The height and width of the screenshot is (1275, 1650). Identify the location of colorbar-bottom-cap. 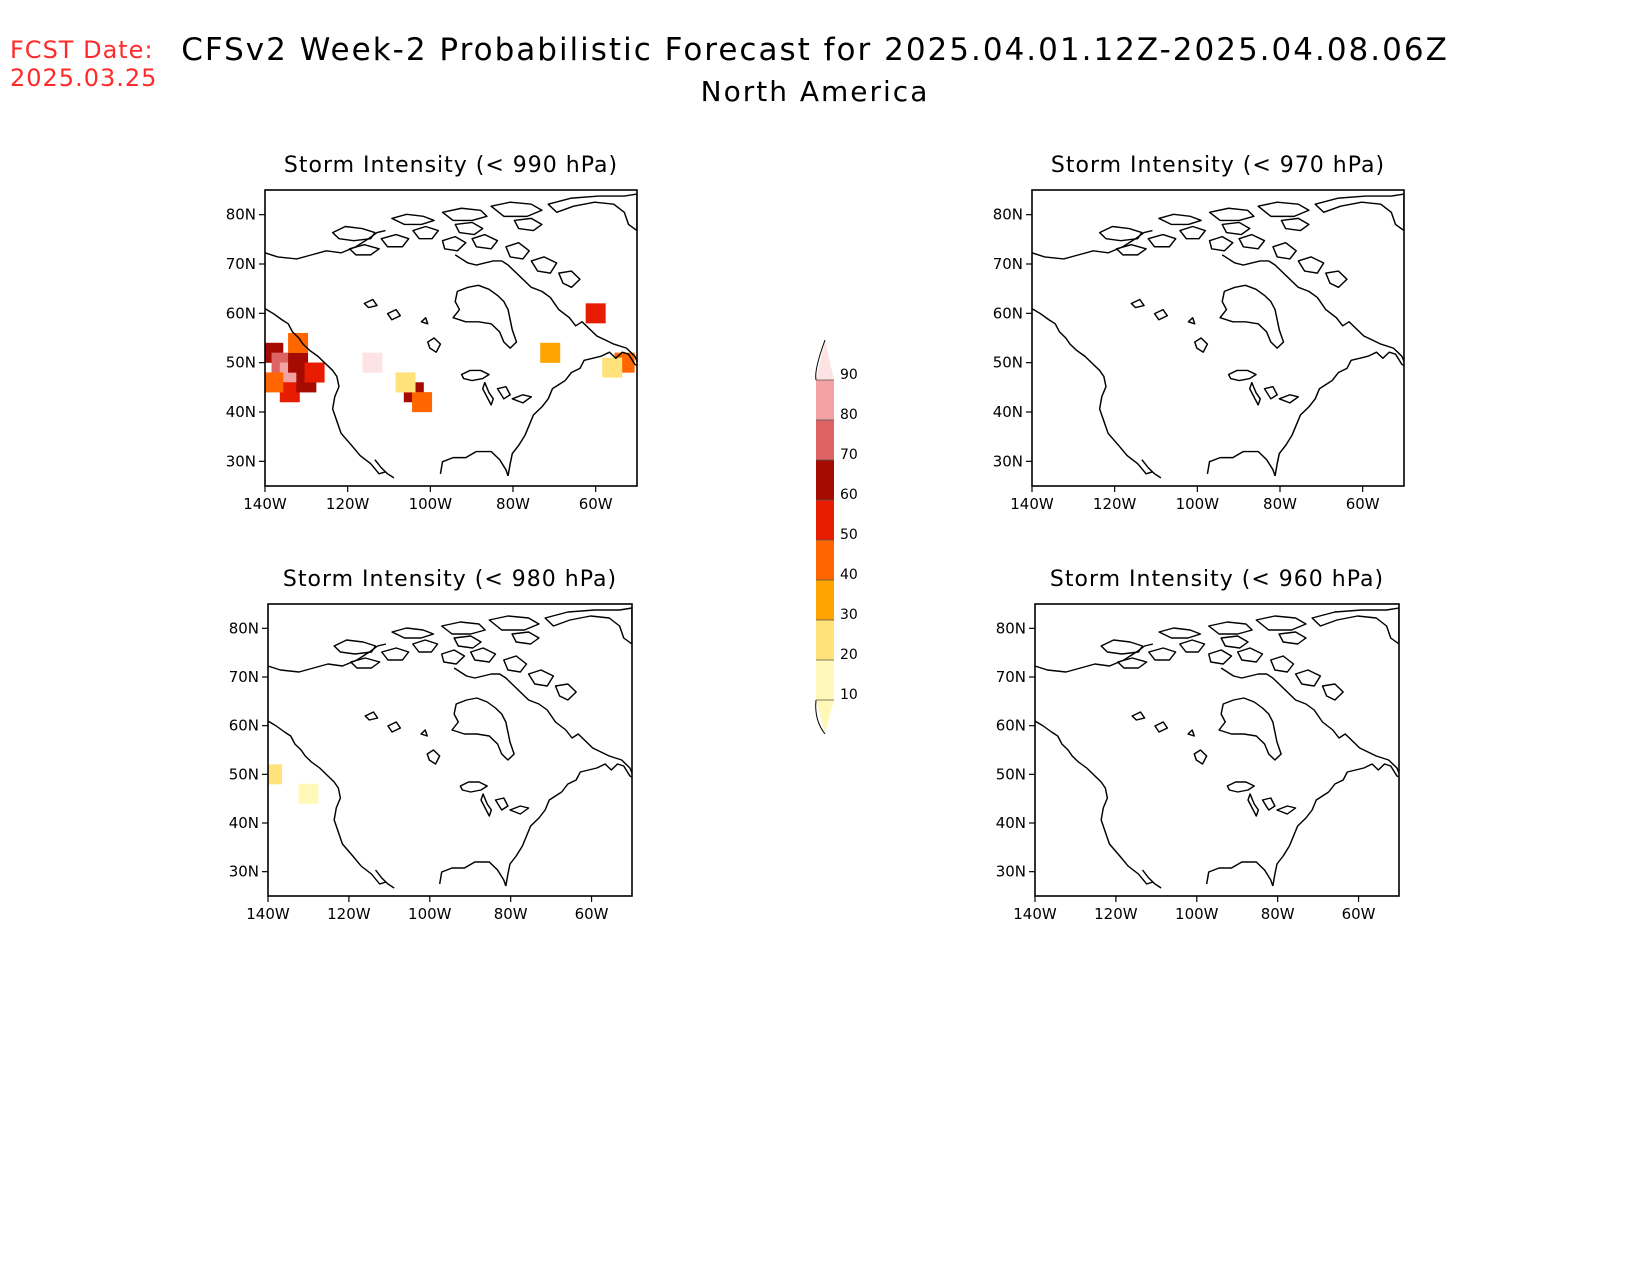
(825, 717).